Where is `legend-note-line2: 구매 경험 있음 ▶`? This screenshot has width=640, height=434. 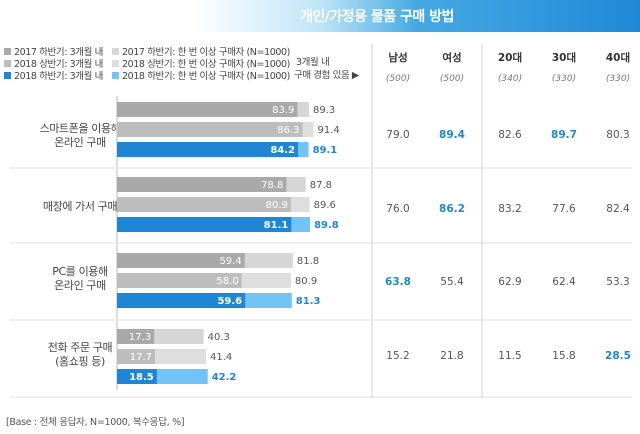 legend-note-line2: 구매 경험 있음 ▶ is located at coordinates (326, 75).